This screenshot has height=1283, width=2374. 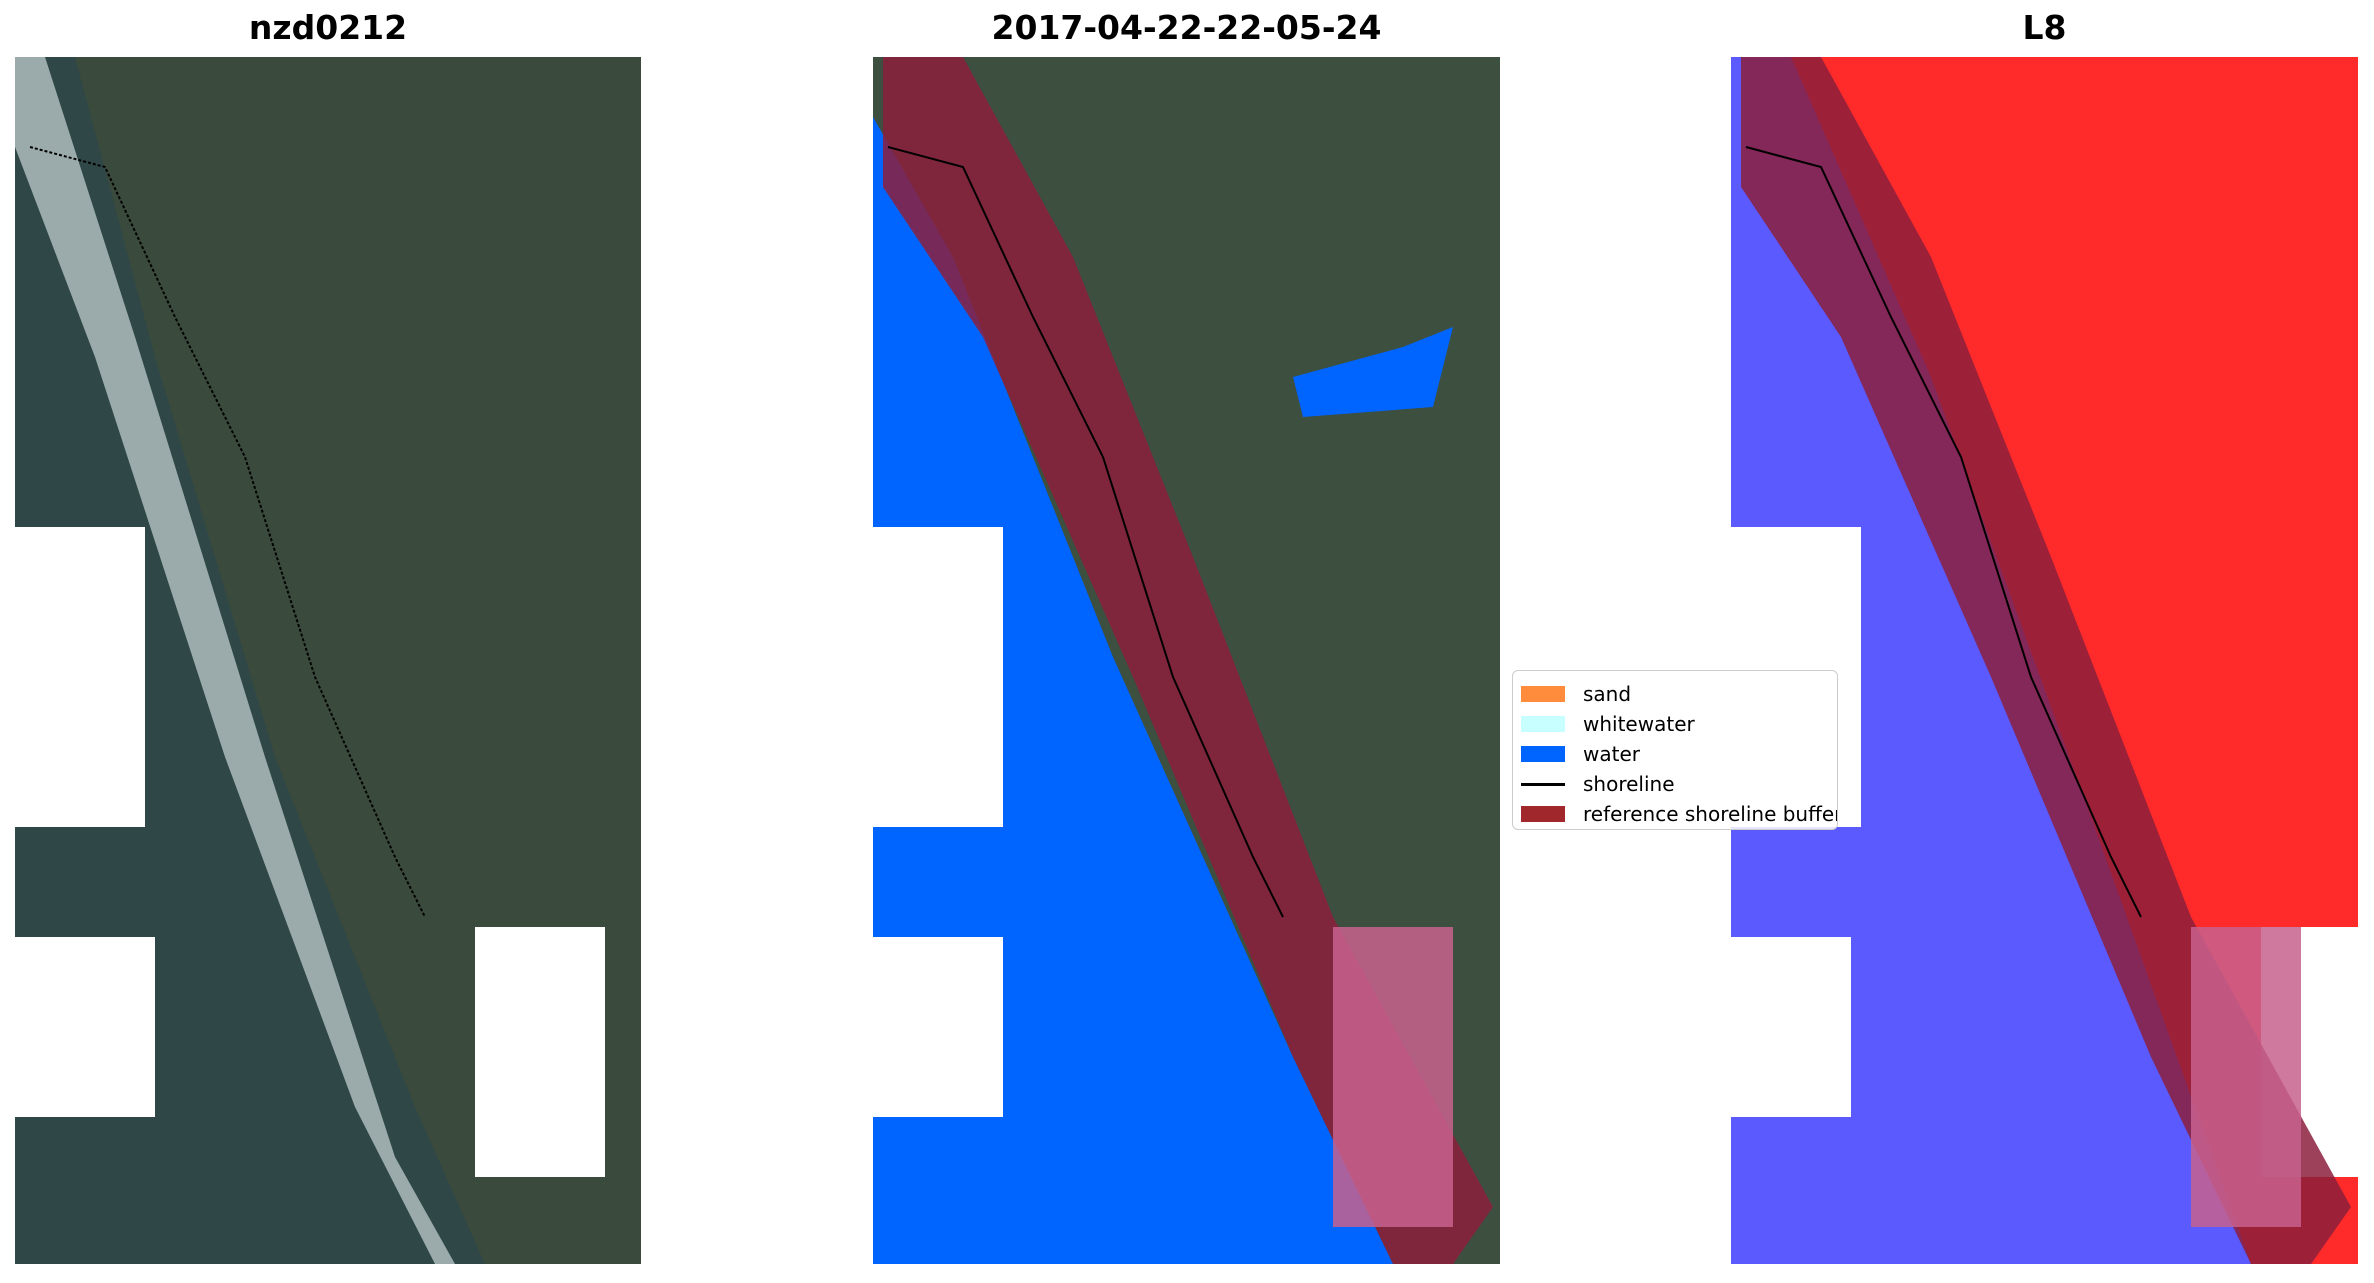 I want to click on panel-title-index: L8, so click(x=2044, y=27).